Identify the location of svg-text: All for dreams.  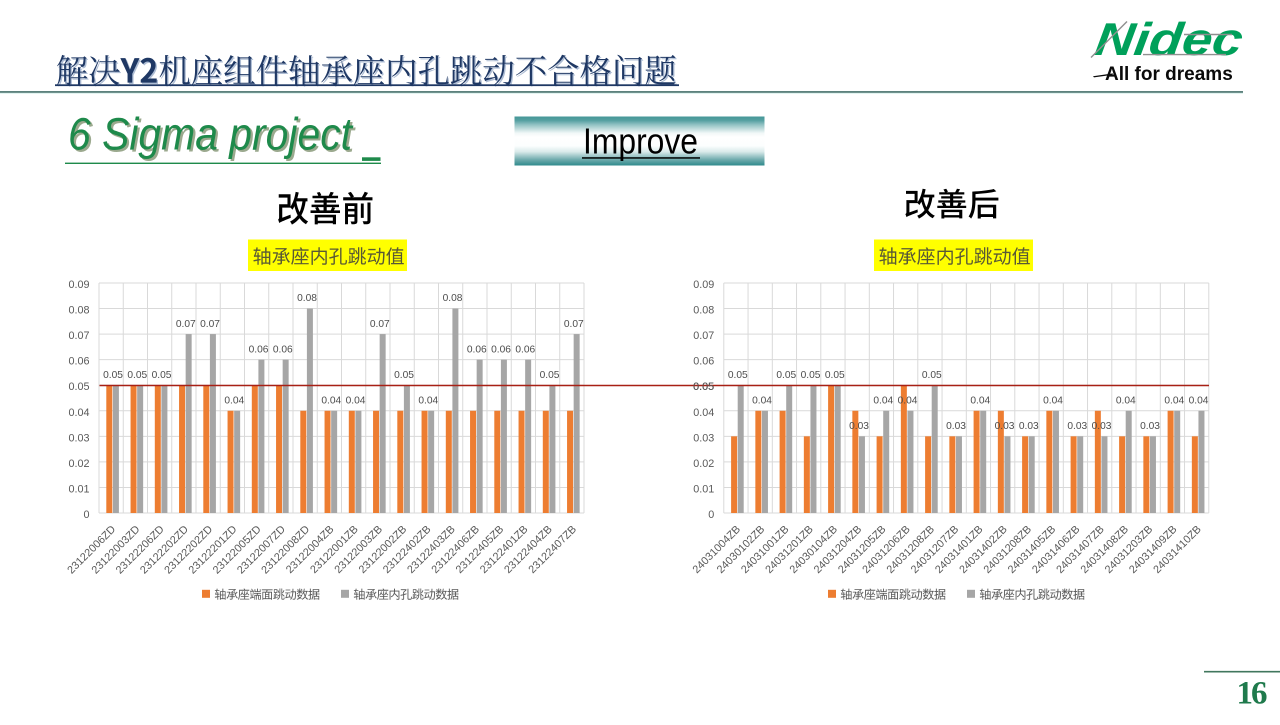
(1169, 74).